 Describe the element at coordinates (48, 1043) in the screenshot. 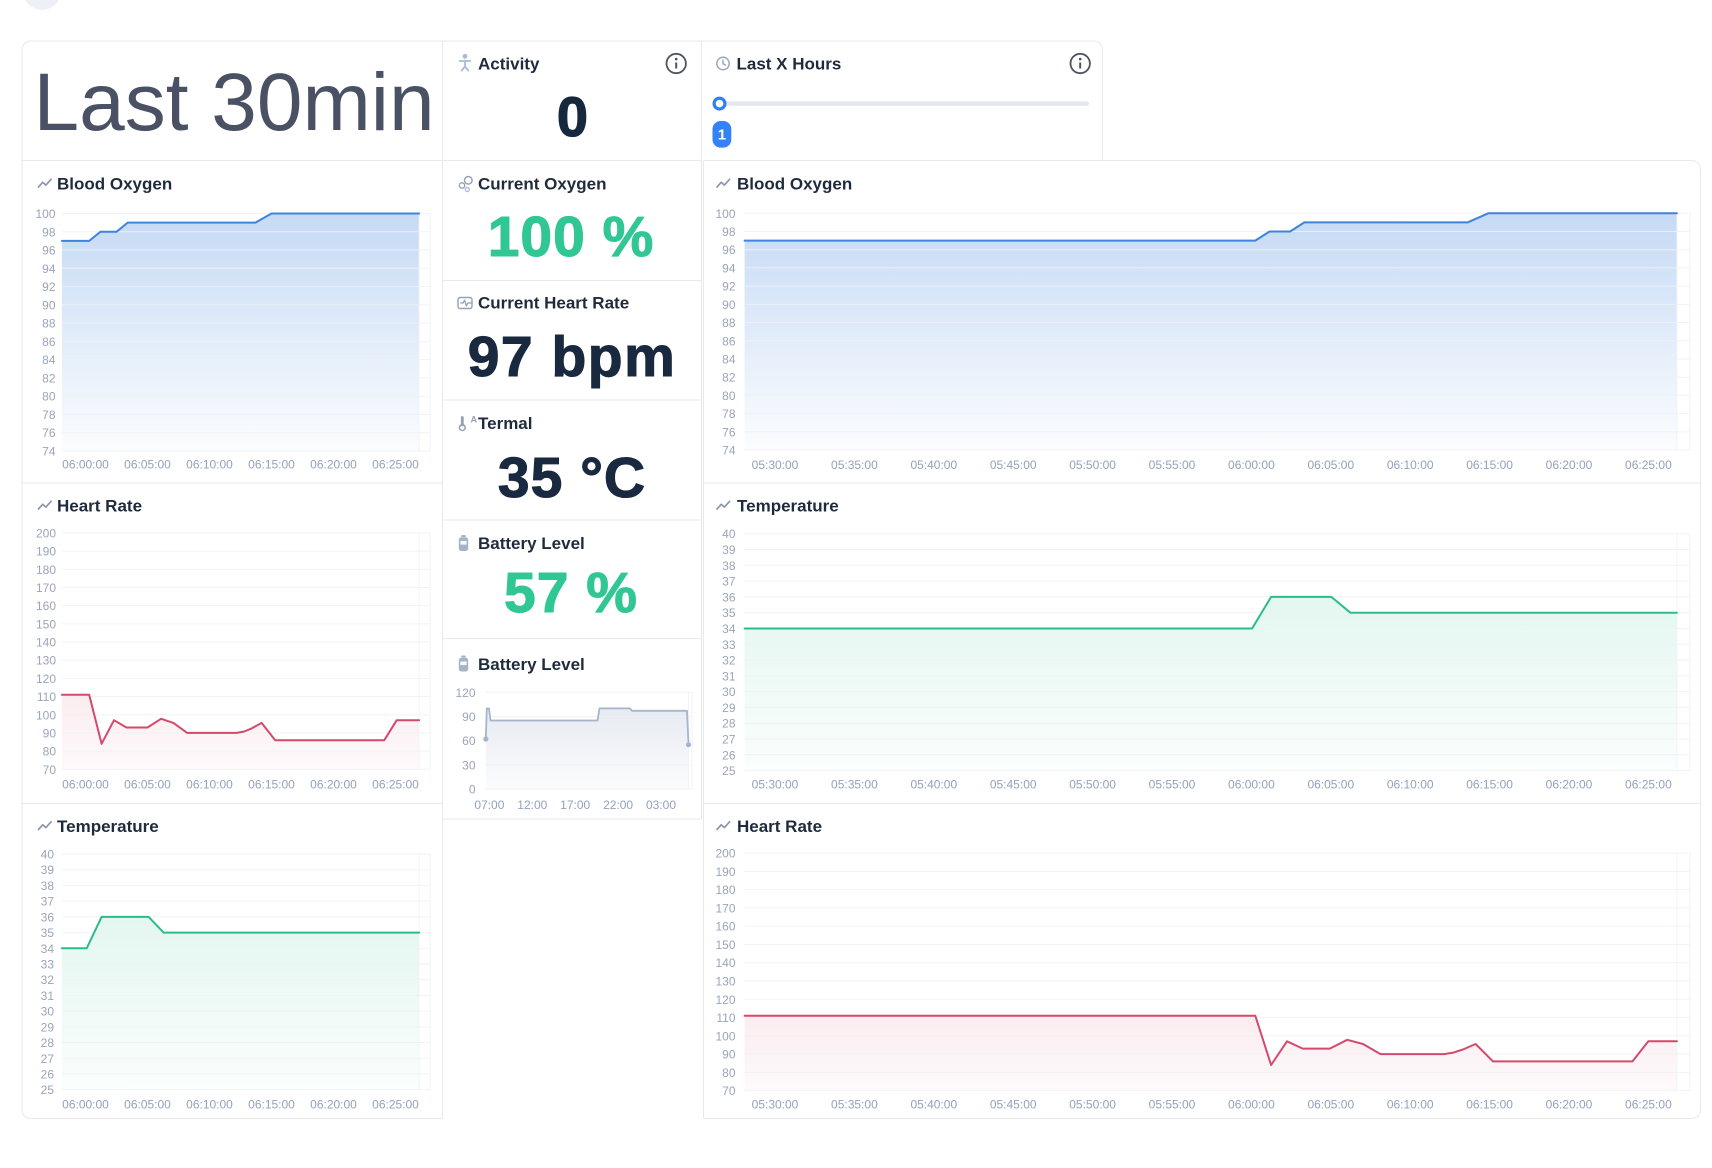

I see `svg-text: 28` at that location.